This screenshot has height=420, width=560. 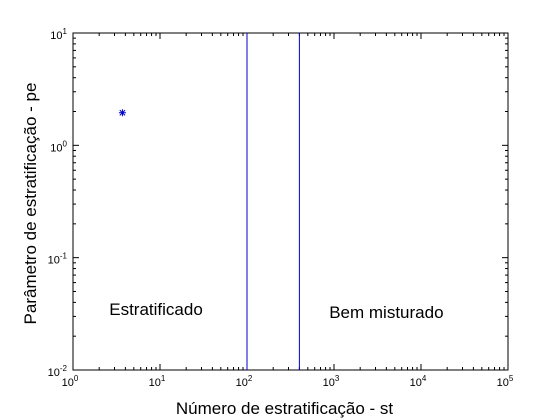 What do you see at coordinates (156, 309) in the screenshot?
I see `annotation-stratified: Estratificado` at bounding box center [156, 309].